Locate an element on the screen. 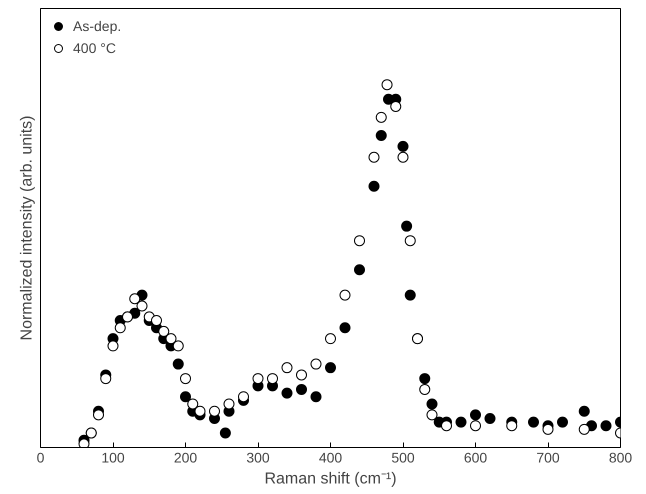  y-axis-title: Normalized intensity (arb. units) is located at coordinates (27, 228).